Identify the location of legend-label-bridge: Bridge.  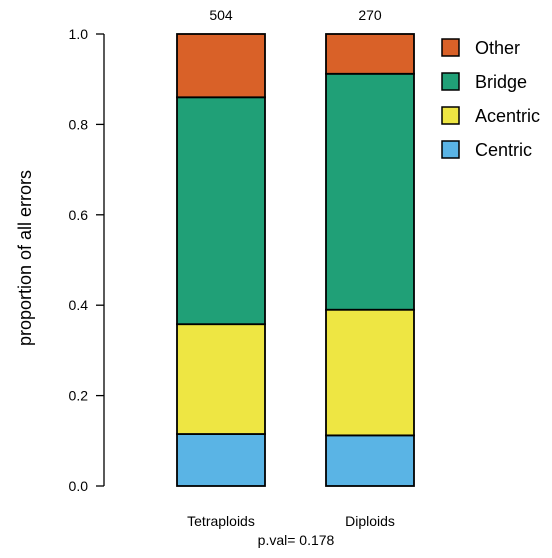
(501, 82).